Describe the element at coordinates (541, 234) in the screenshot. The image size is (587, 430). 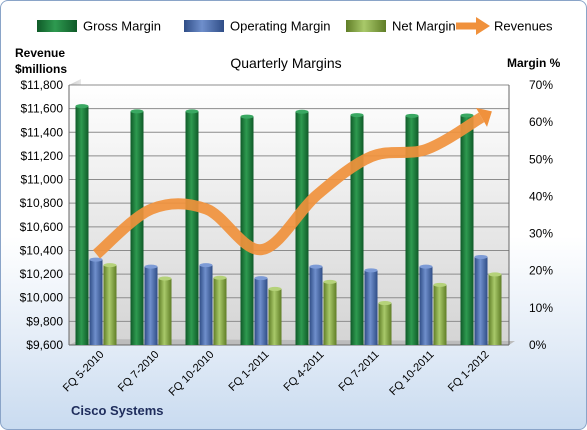
I see `y-right-tick-label: 30%` at that location.